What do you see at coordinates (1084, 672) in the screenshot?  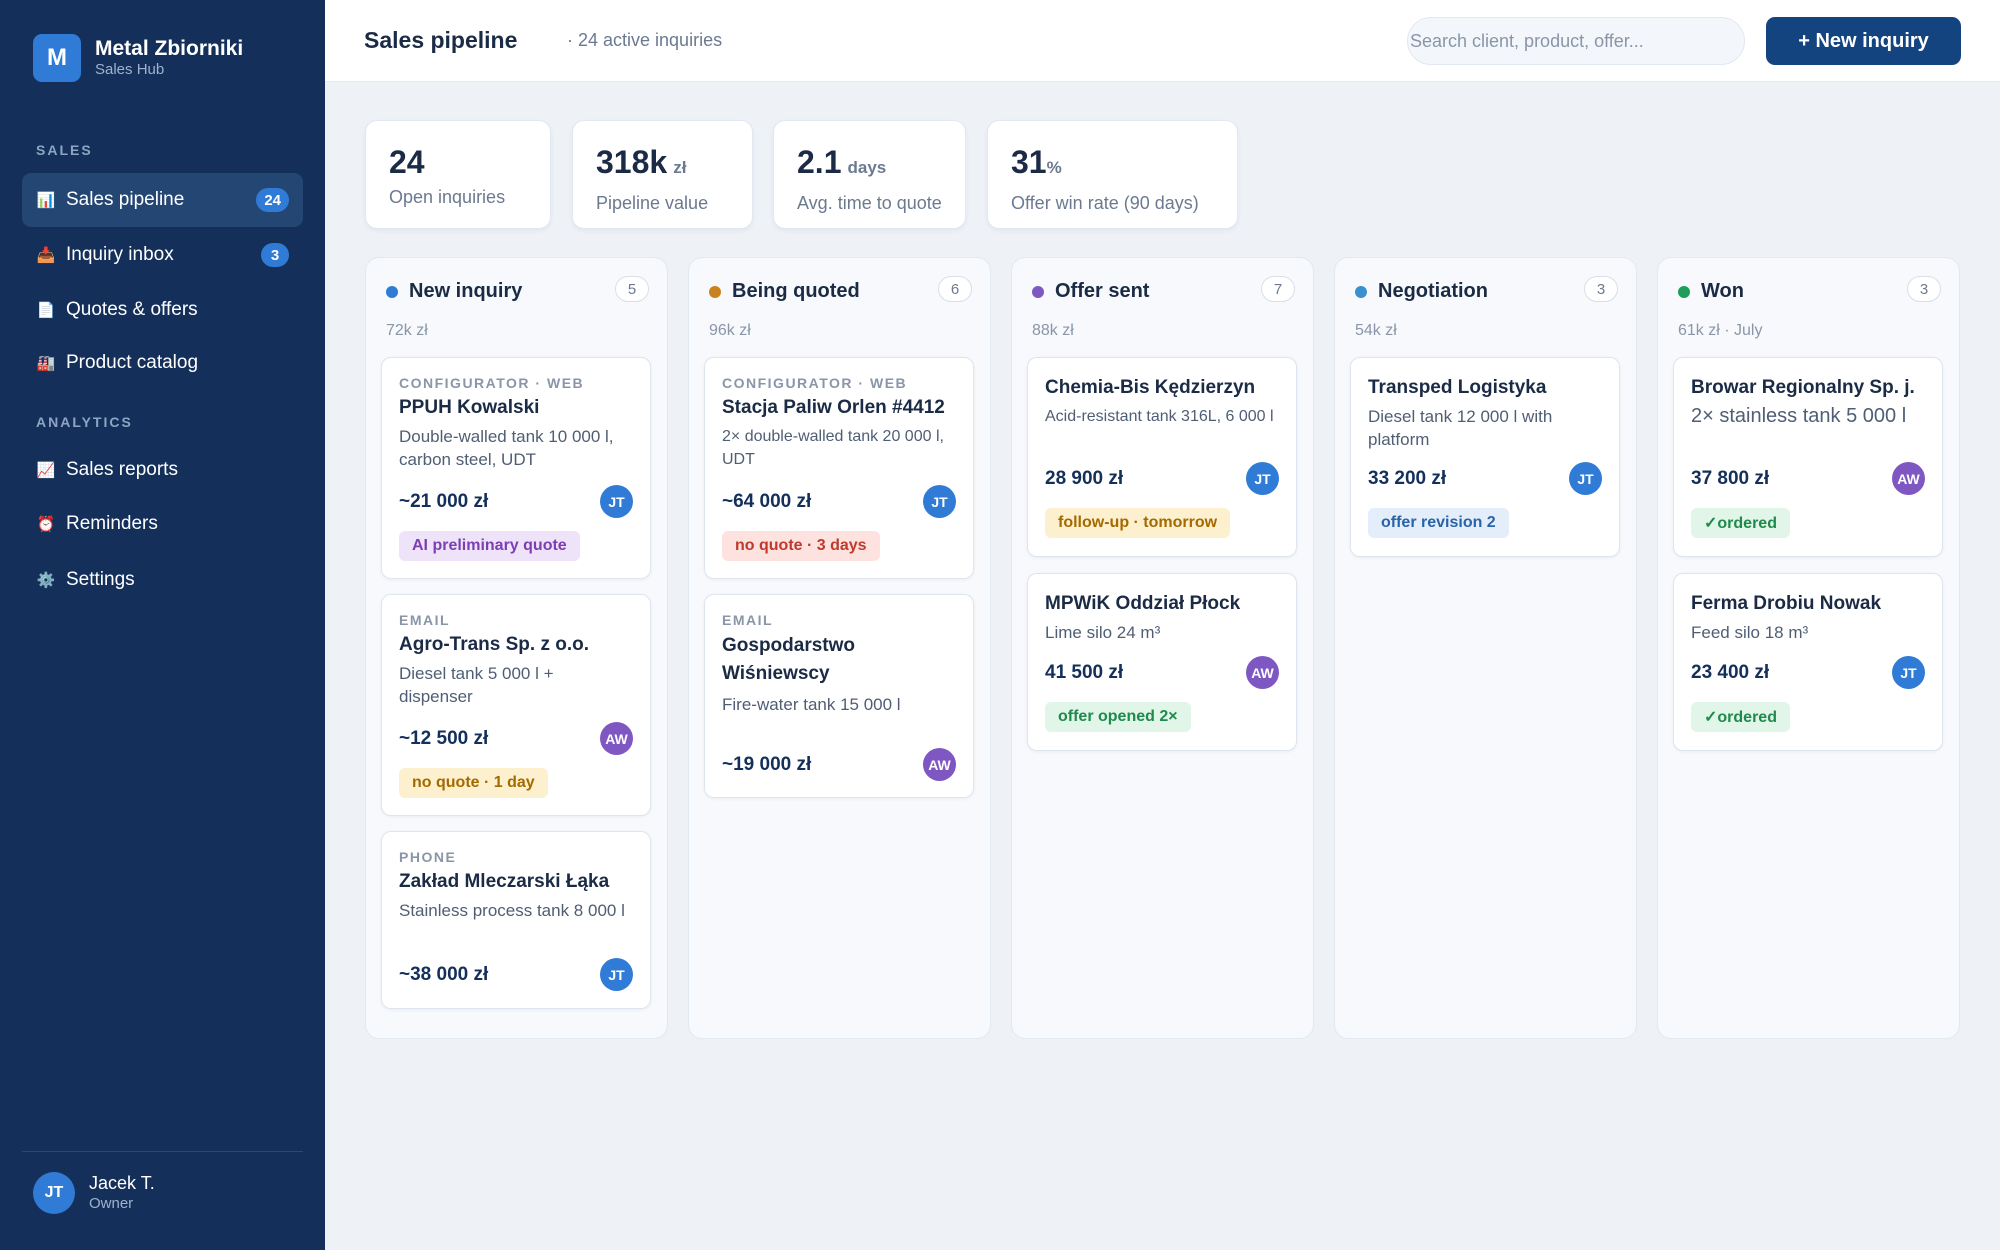 I see `card-price: 41 500 zł` at bounding box center [1084, 672].